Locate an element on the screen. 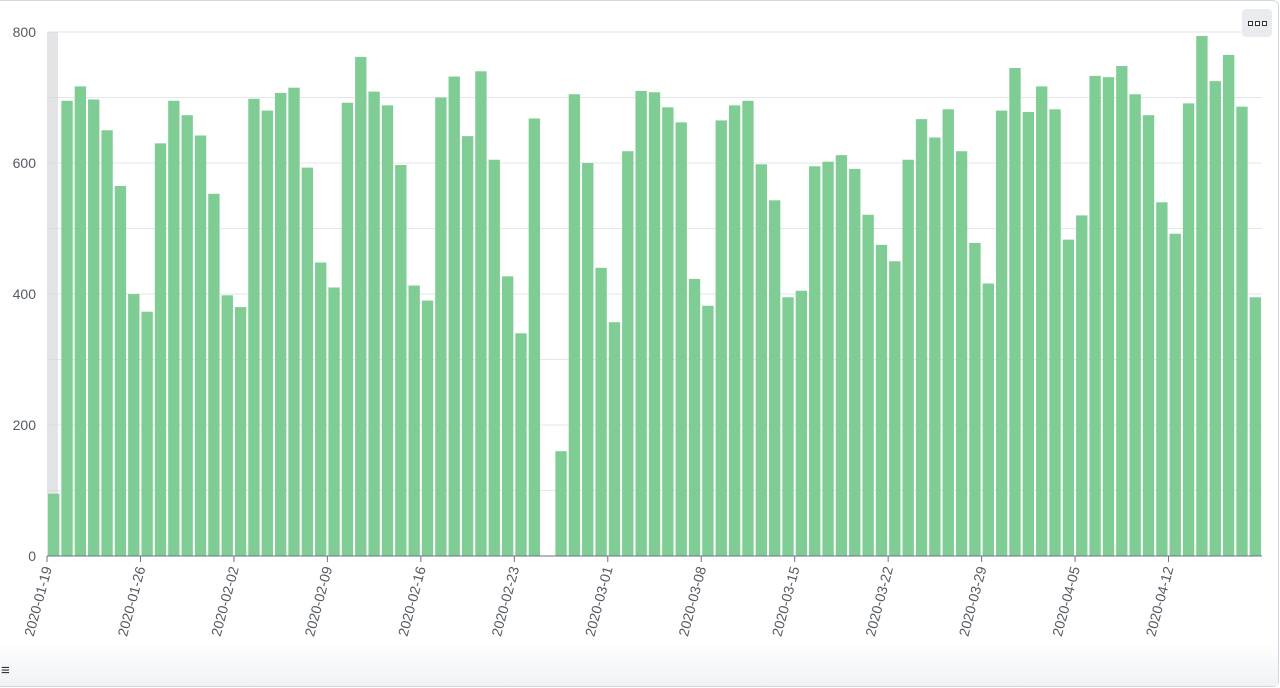  x-tick-label: 2020-01-19 is located at coordinates (38, 601).